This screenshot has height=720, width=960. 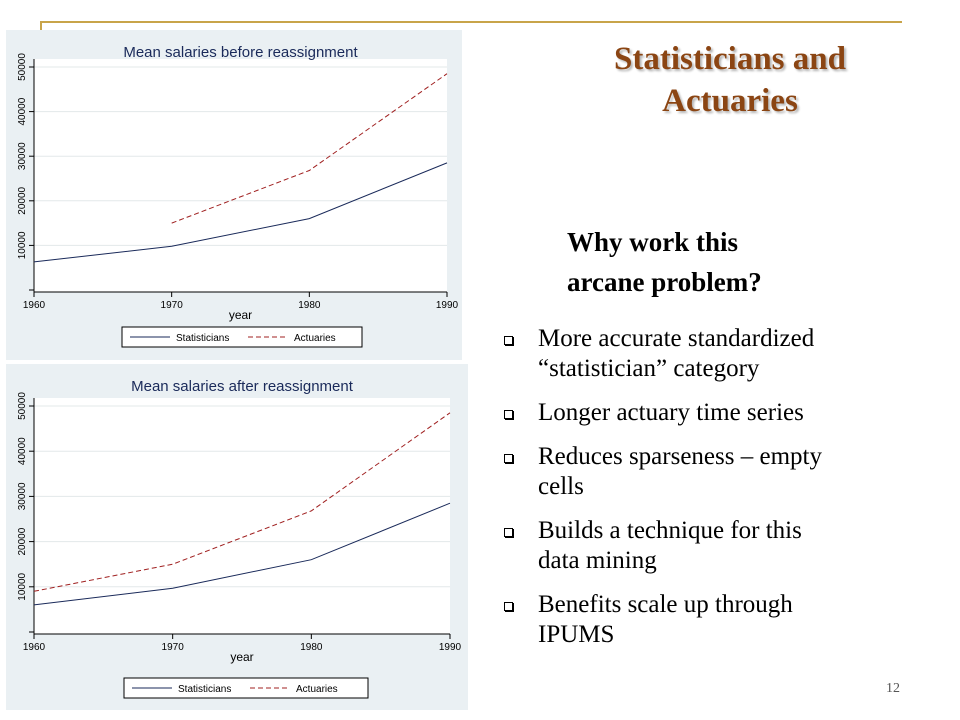 What do you see at coordinates (240, 52) in the screenshot?
I see `chart-title: Mean salaries before reassignment` at bounding box center [240, 52].